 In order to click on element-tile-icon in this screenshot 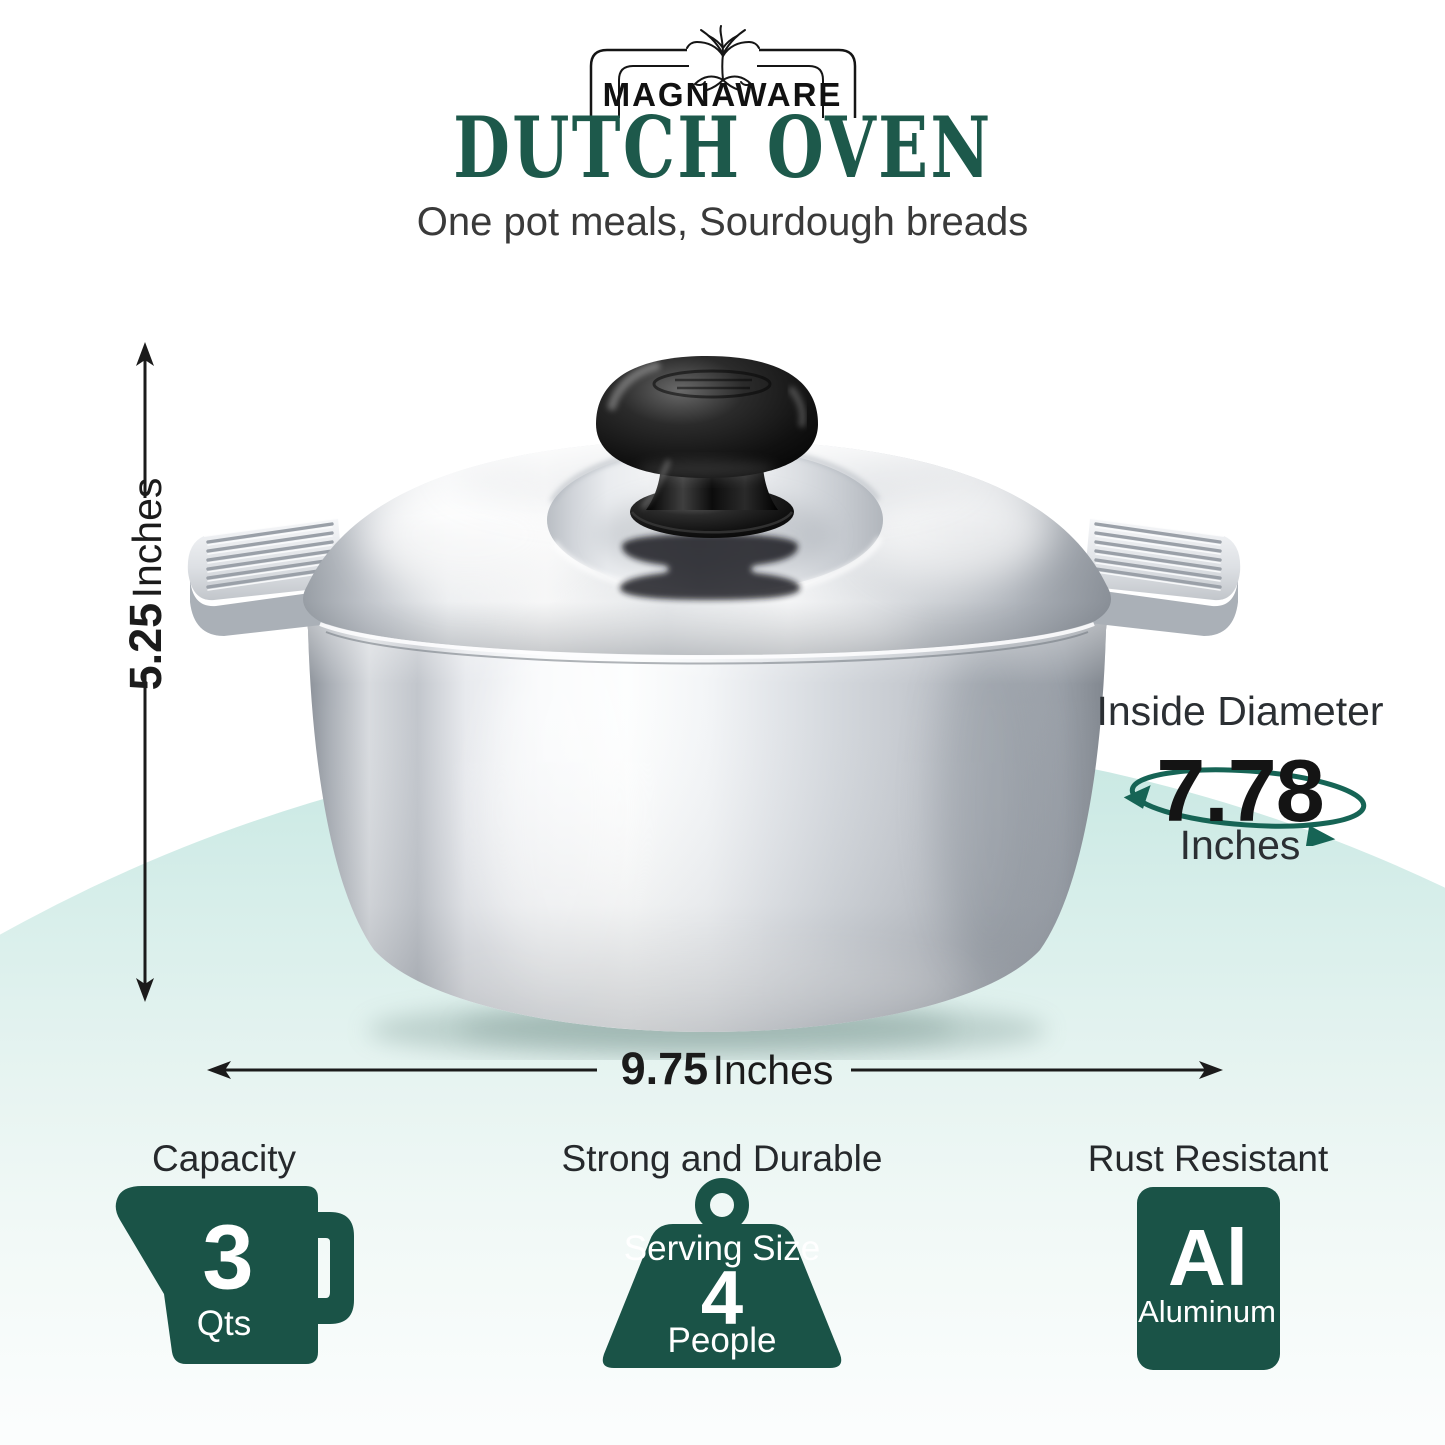, I will do `click(1208, 1278)`.